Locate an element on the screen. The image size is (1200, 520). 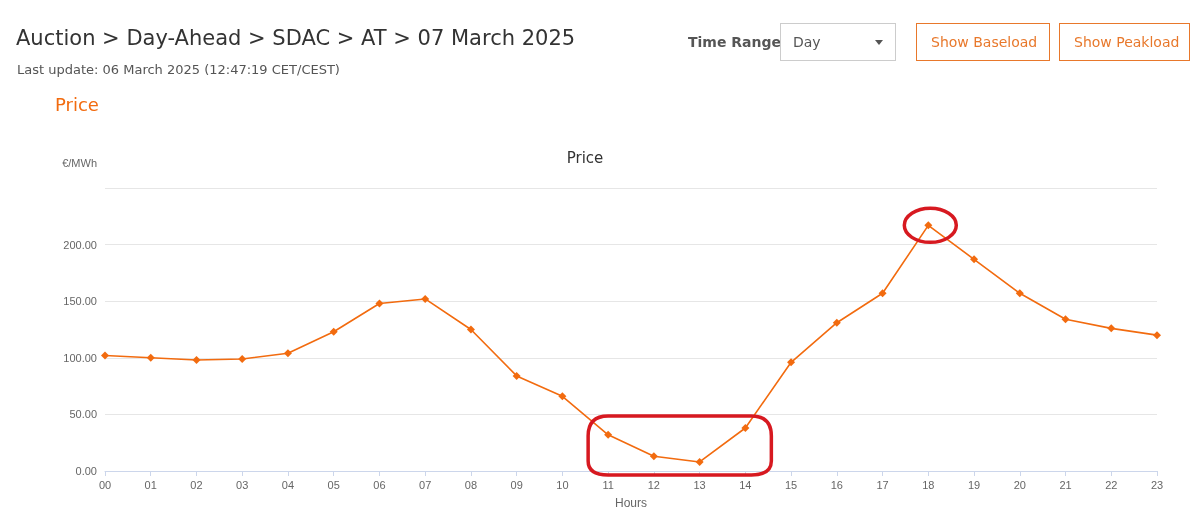
x-tick-label: 07 is located at coordinates (425, 484).